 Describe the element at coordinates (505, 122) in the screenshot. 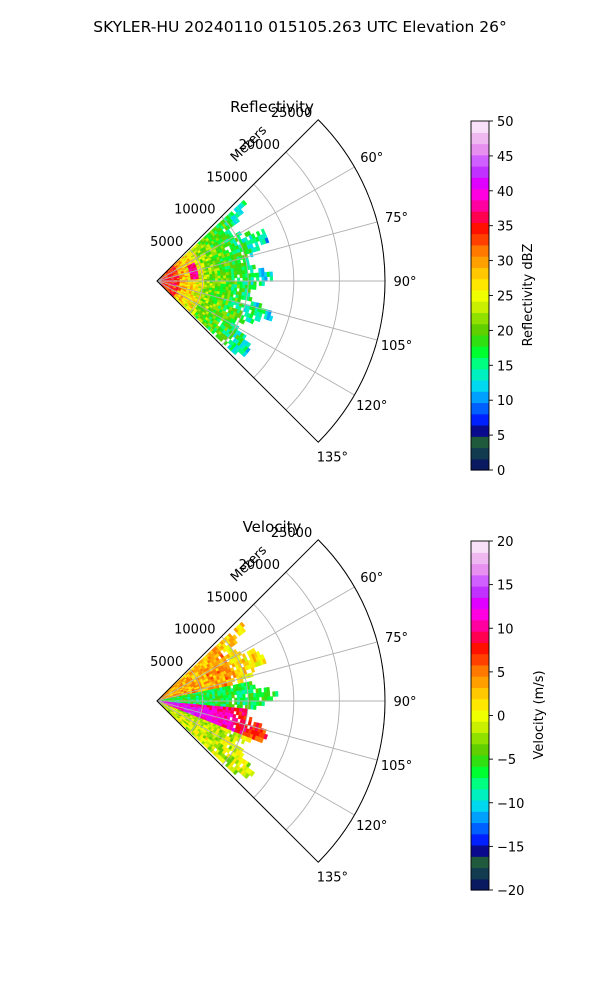

I see `colorbar-tick-label: 50` at that location.